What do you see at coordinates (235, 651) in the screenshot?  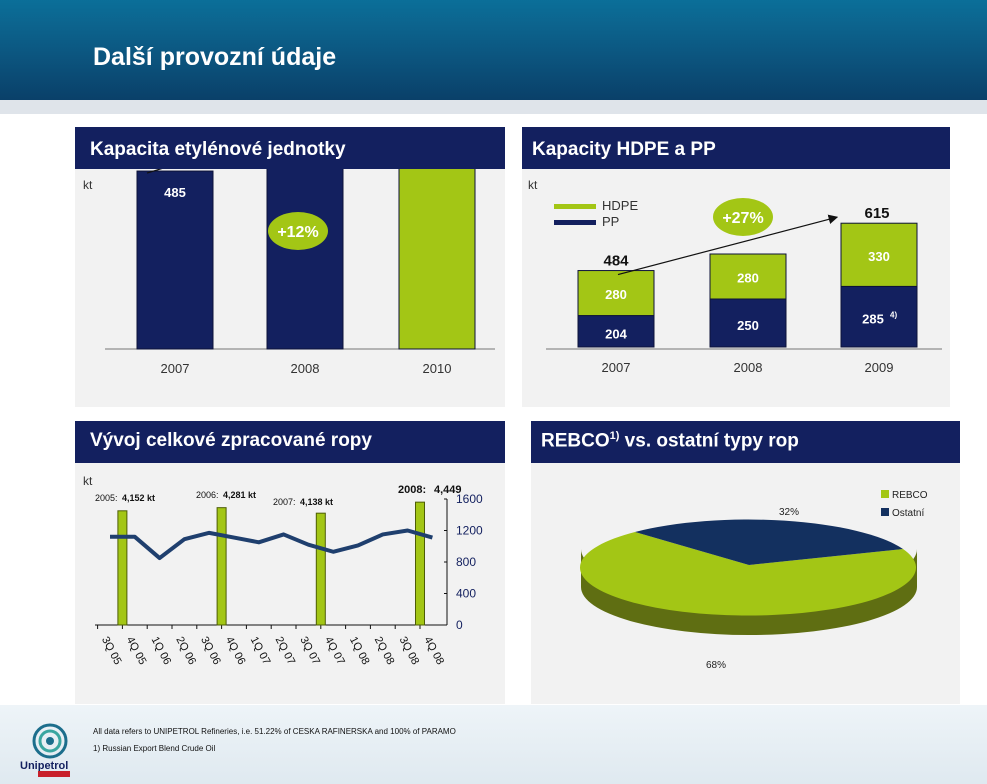 I see `x-tick-label: 4Q 06` at bounding box center [235, 651].